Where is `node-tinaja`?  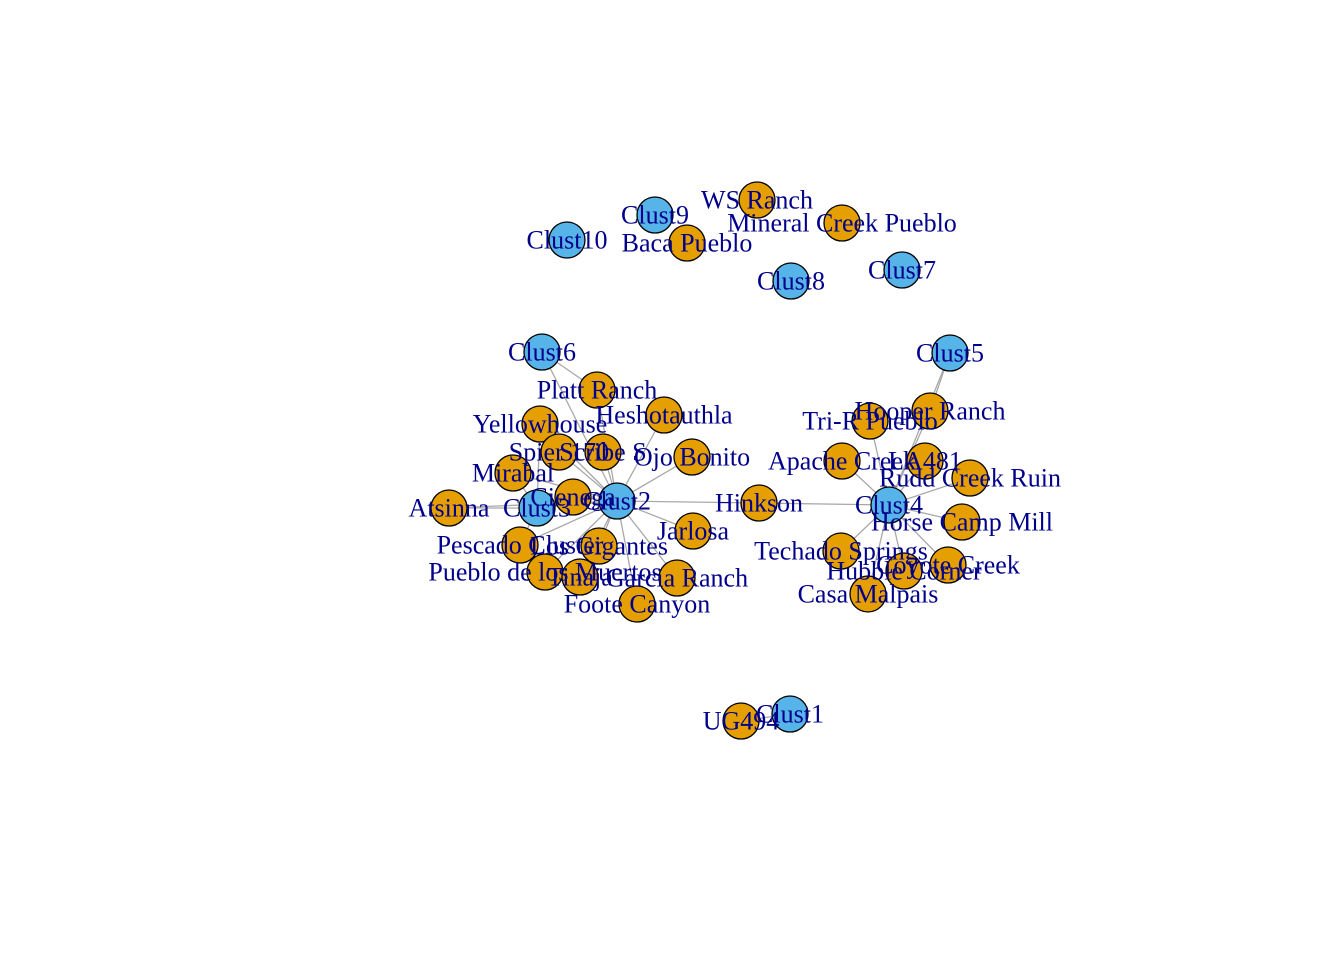
node-tinaja is located at coordinates (580, 577).